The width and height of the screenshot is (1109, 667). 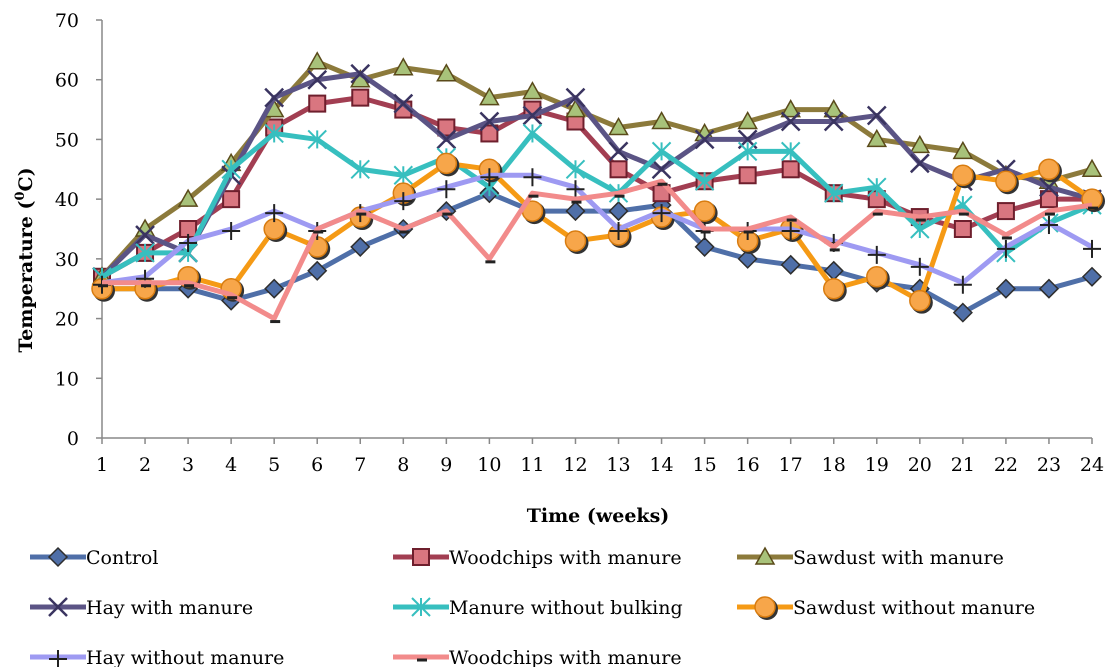 I want to click on x-tick-label: 22, so click(x=1006, y=465).